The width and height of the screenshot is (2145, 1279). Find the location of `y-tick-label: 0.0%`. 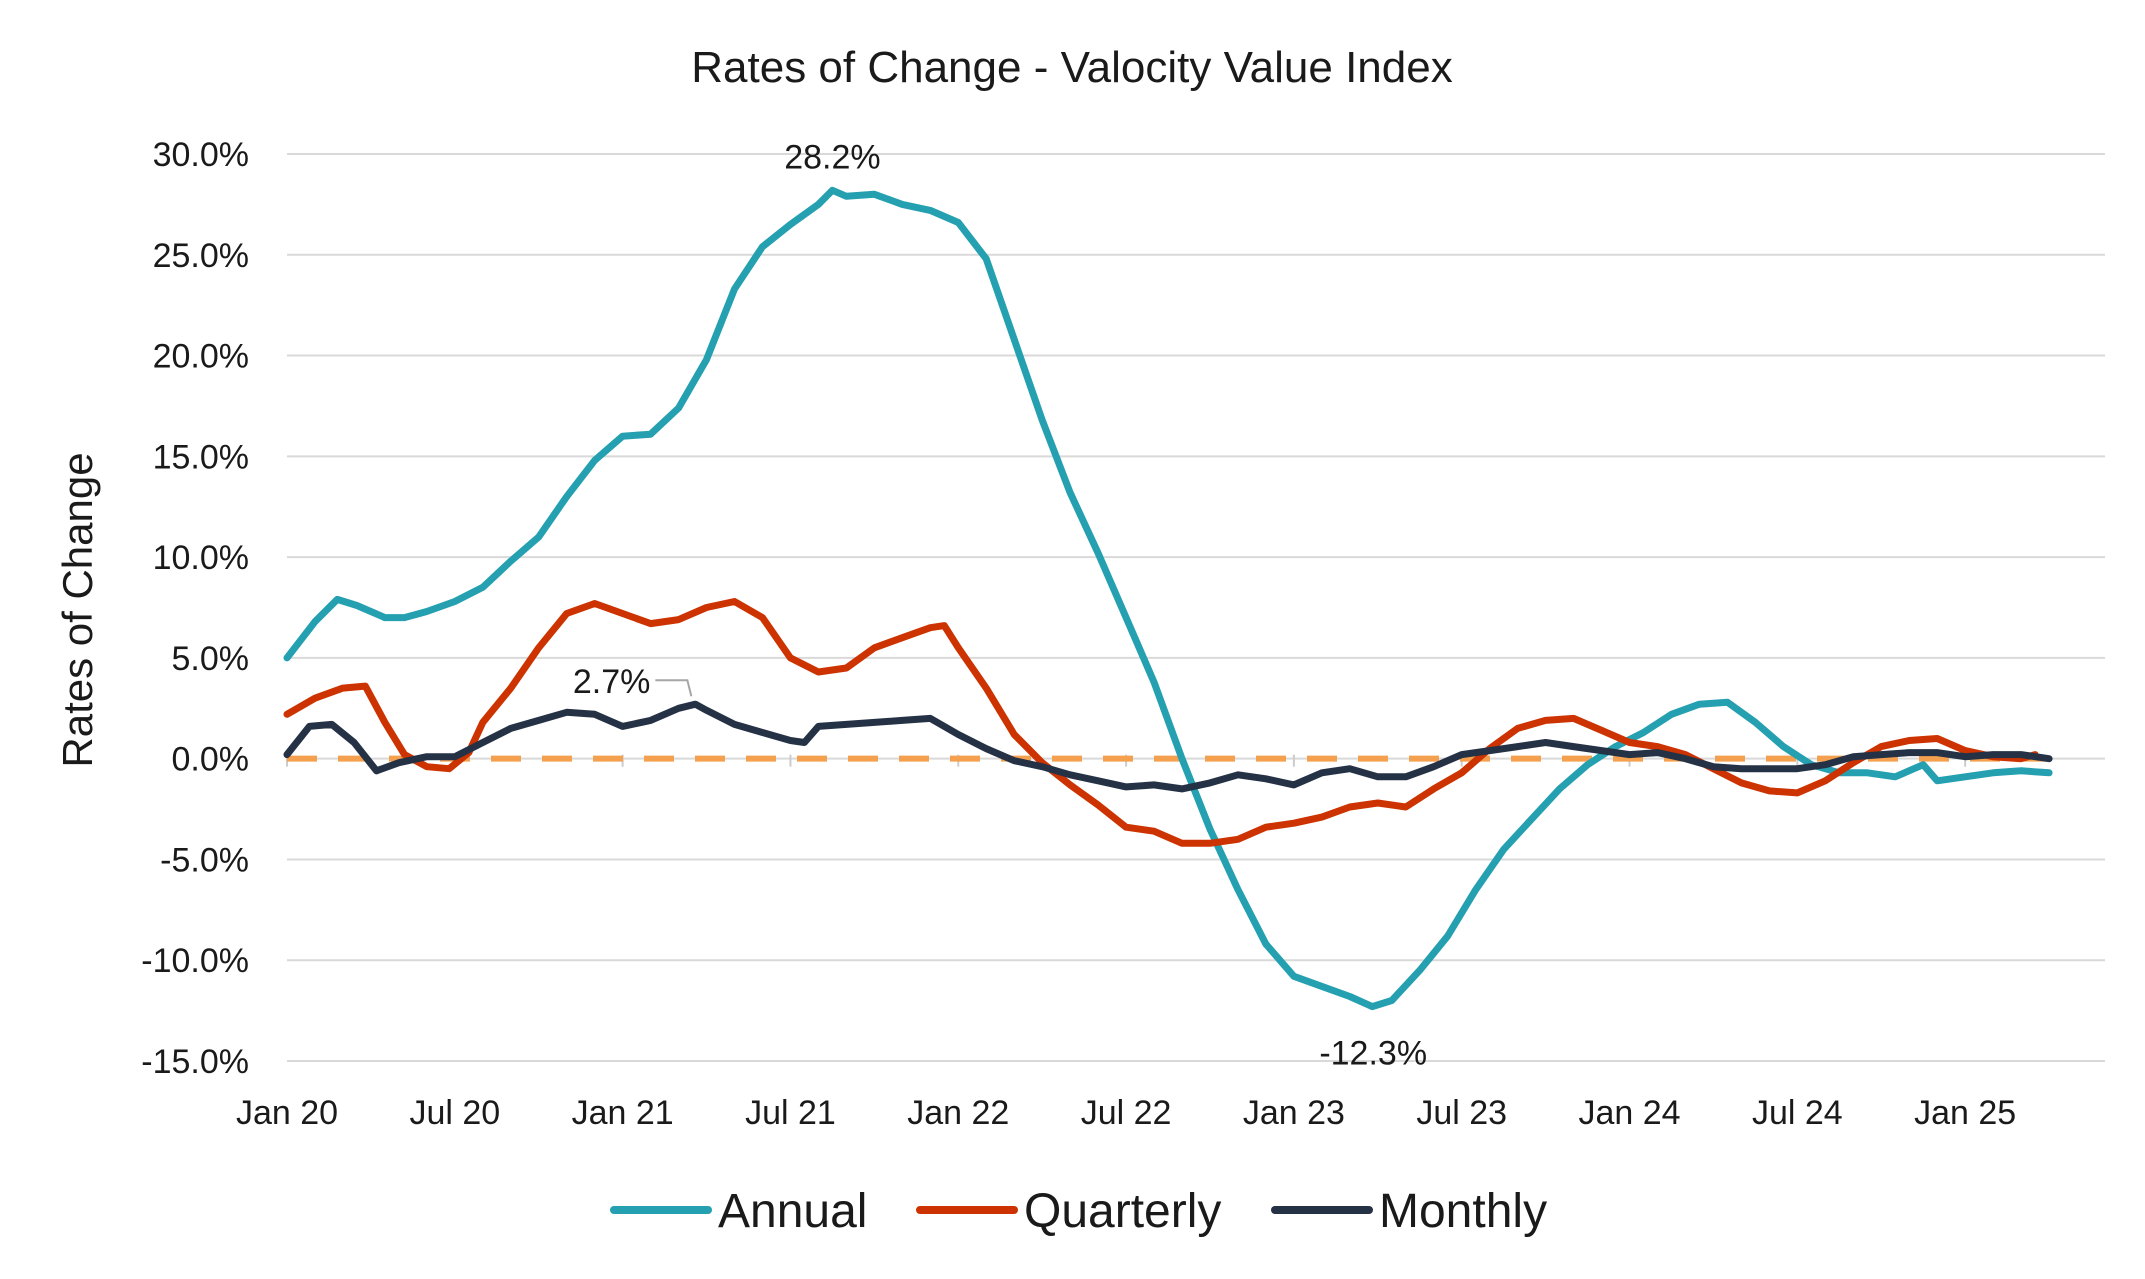

y-tick-label: 0.0% is located at coordinates (211, 760).